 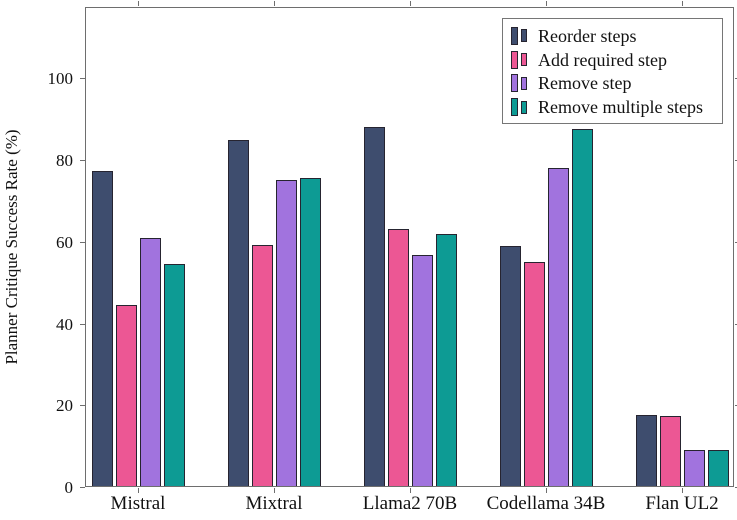 I want to click on x-tick-bottom-mistral, so click(x=138, y=490).